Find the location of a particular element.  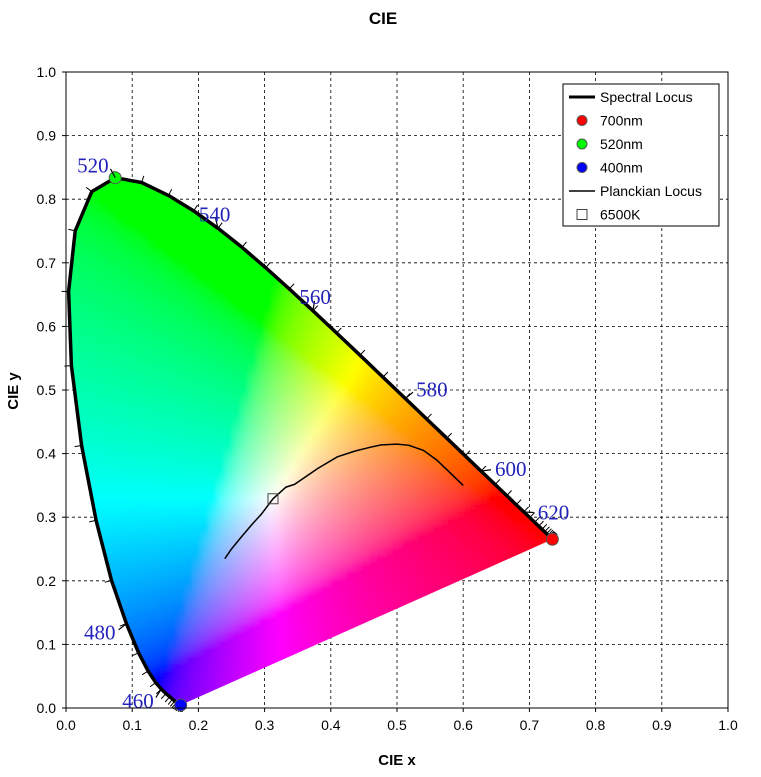

y-tick-label: 0.9 is located at coordinates (47, 136).